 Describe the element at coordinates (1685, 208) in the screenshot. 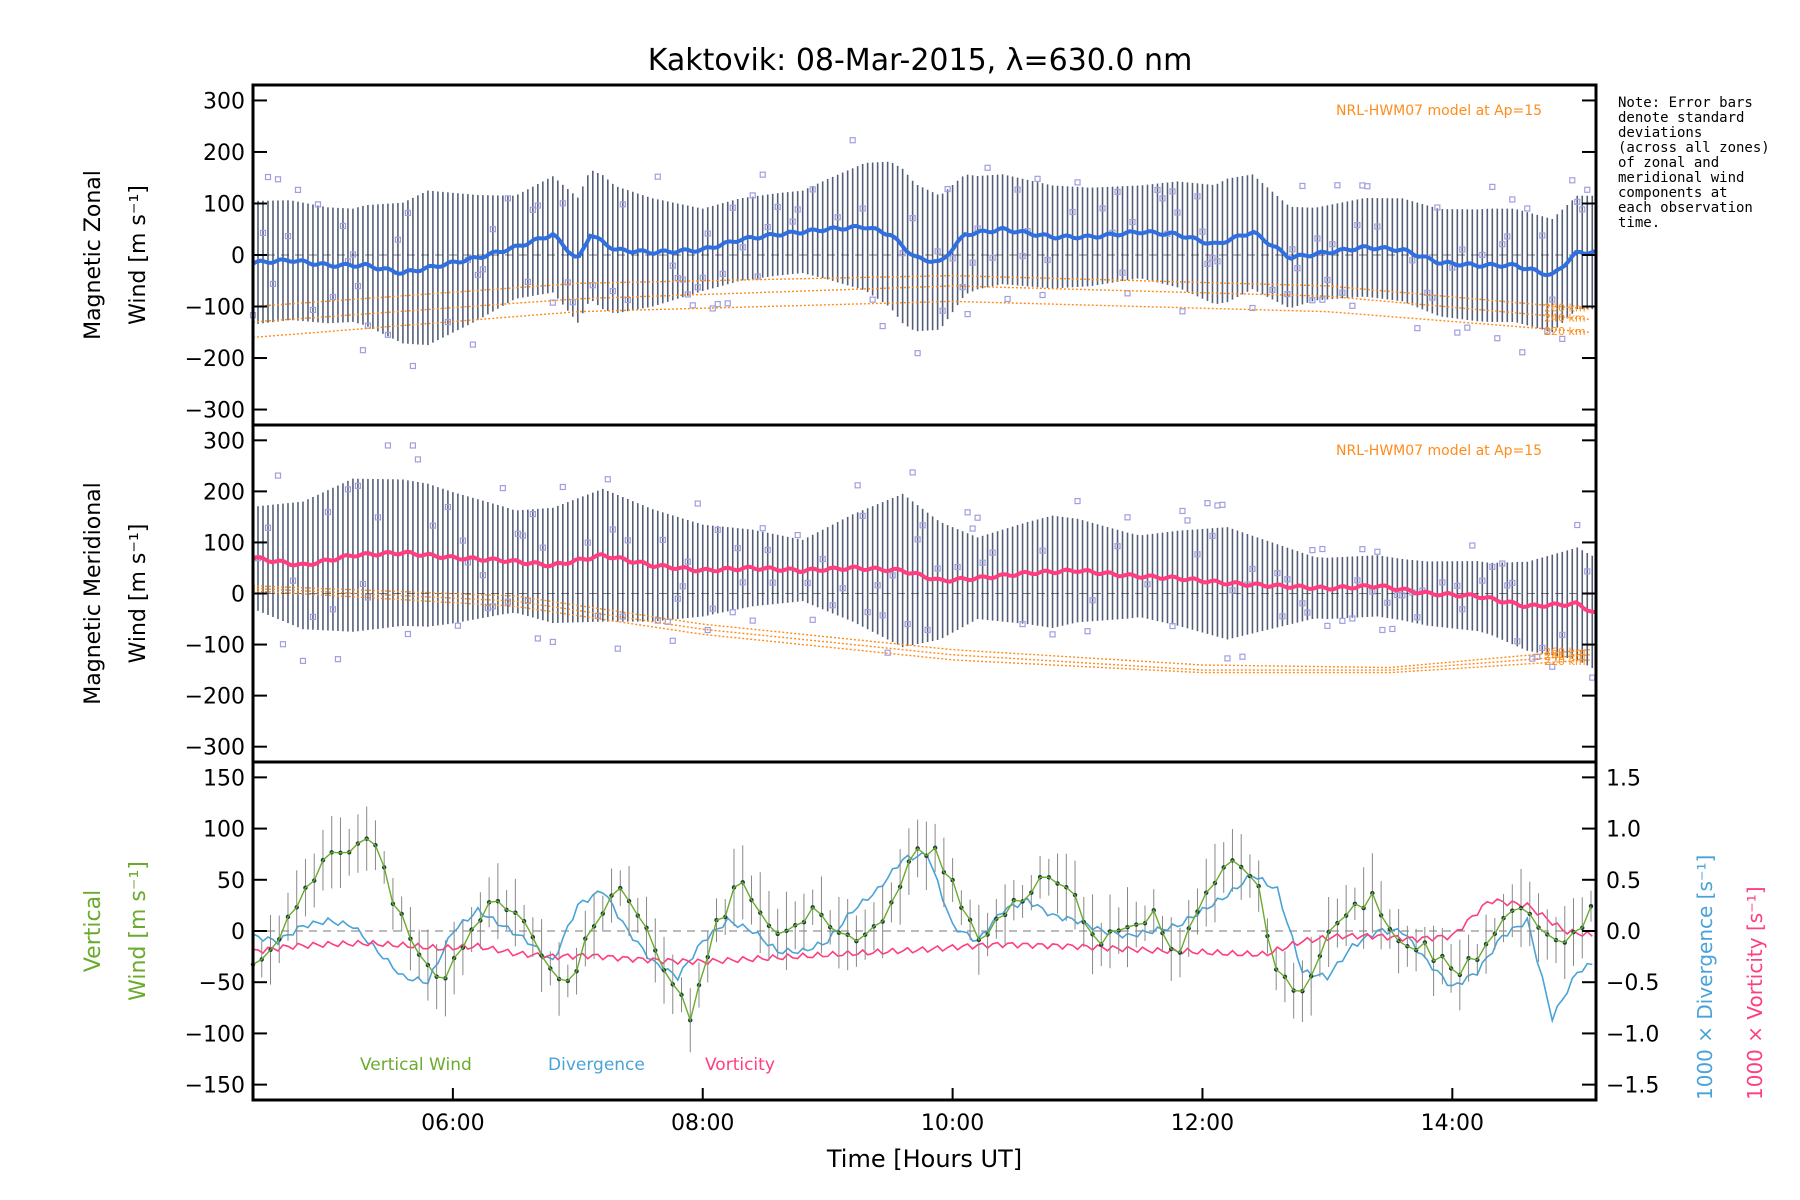

I see `note-line: each observation` at that location.